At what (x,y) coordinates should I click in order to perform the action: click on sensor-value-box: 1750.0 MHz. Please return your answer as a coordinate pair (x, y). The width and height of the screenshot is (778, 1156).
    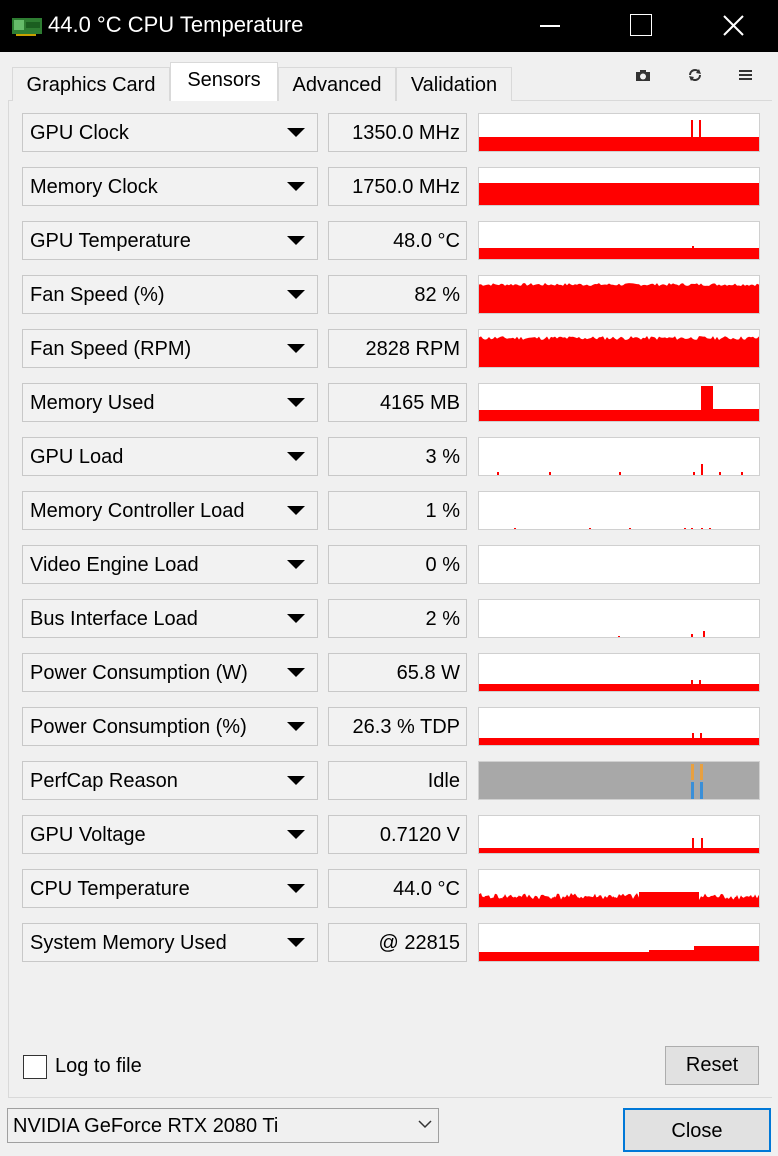
    Looking at the image, I should click on (397, 186).